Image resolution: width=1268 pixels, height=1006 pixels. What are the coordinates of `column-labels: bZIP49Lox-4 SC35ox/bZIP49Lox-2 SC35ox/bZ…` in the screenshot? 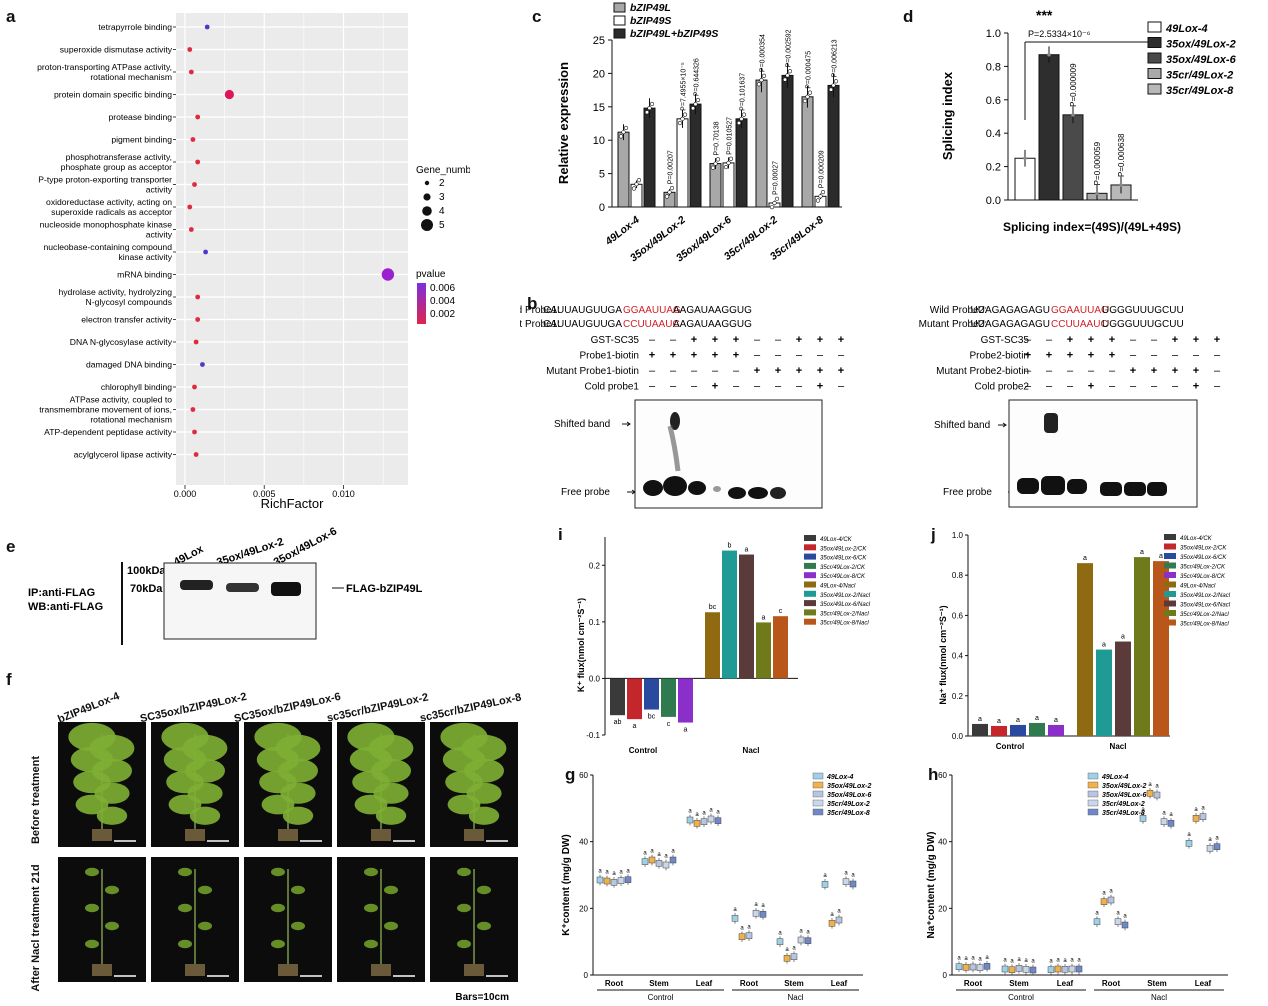 It's located at (284, 693).